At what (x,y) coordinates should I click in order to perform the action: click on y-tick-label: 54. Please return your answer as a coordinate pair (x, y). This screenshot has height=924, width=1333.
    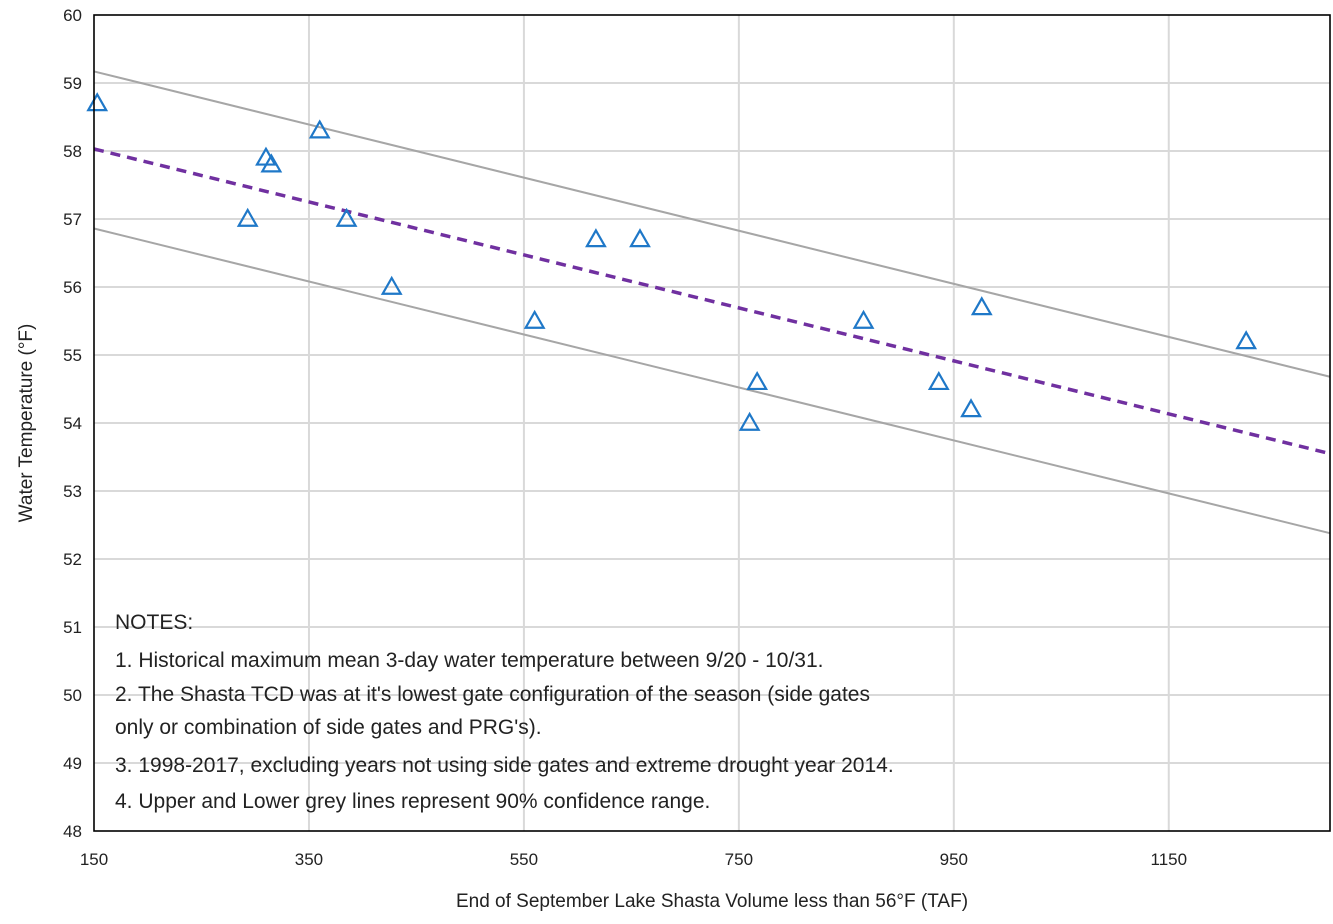
    Looking at the image, I should click on (72, 423).